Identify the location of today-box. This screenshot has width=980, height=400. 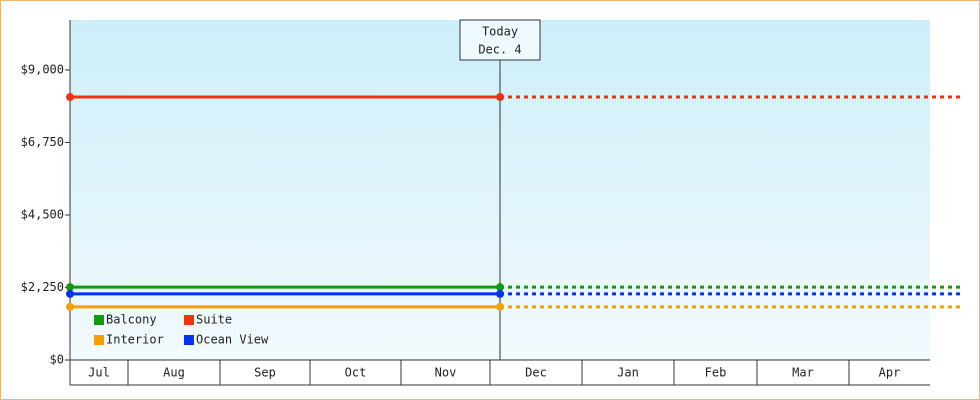
(500, 40).